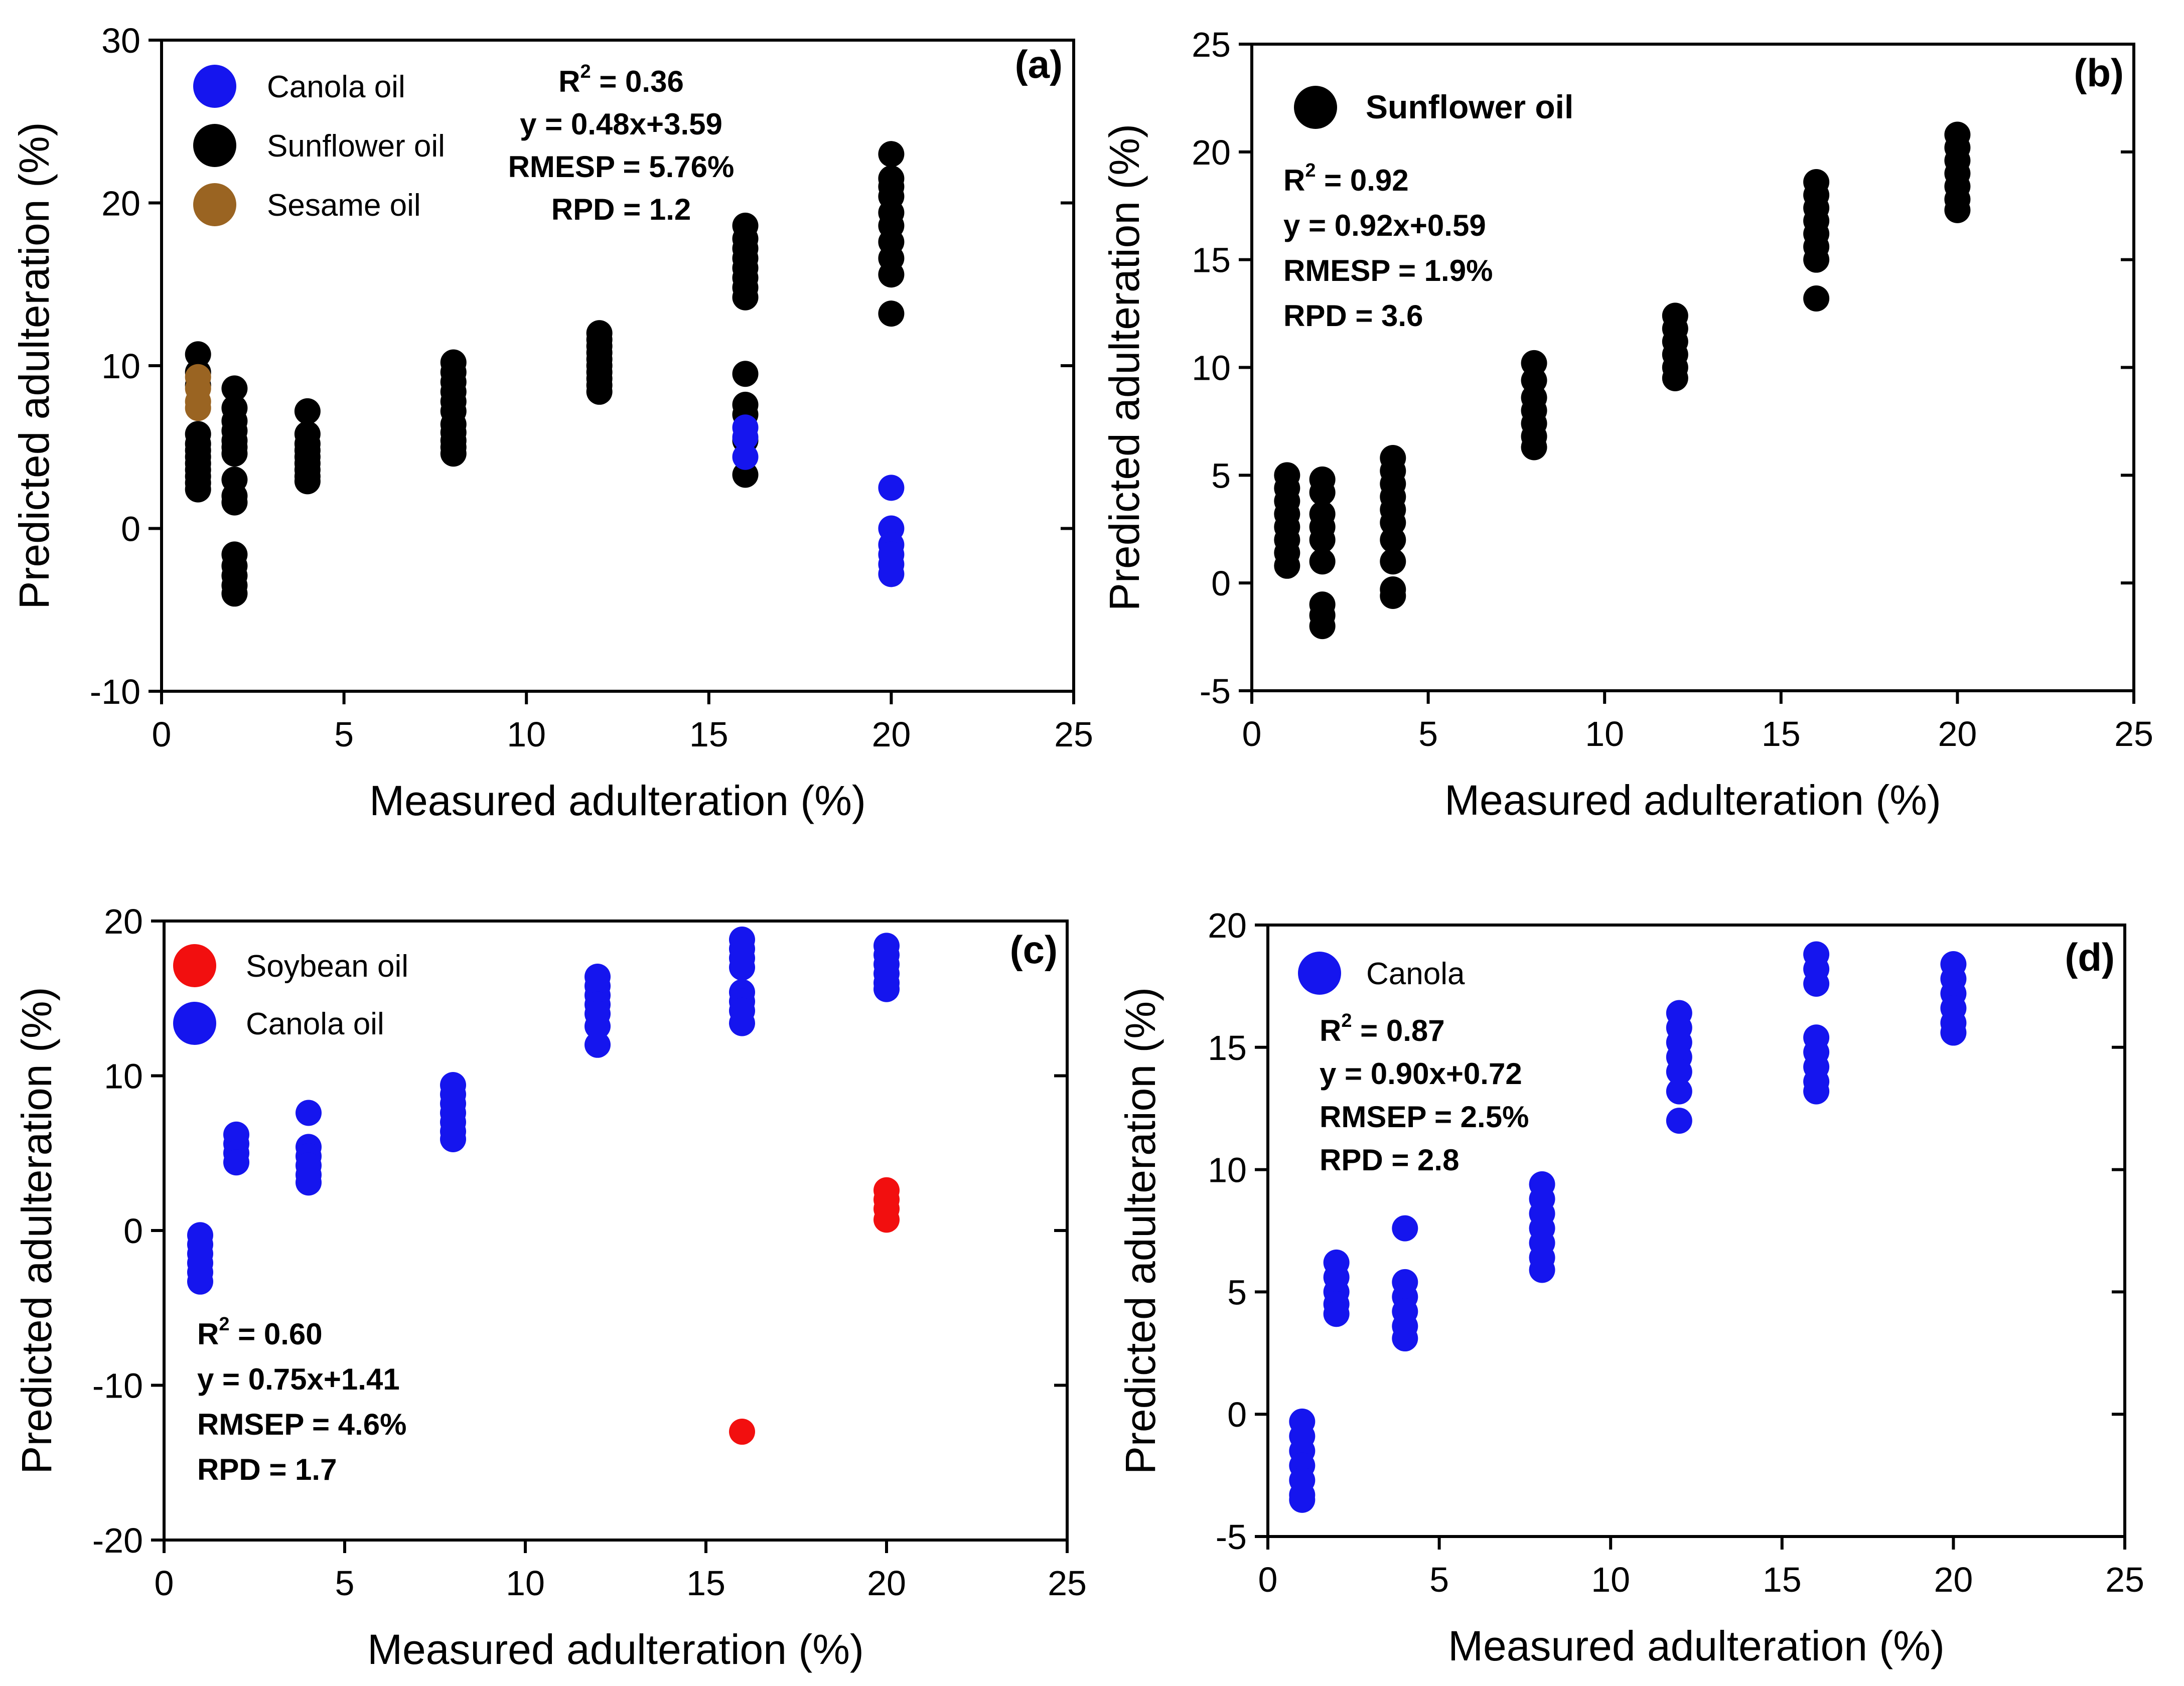 The height and width of the screenshot is (1686, 2184). What do you see at coordinates (1628, 1227) in the screenshot?
I see `series-canola` at bounding box center [1628, 1227].